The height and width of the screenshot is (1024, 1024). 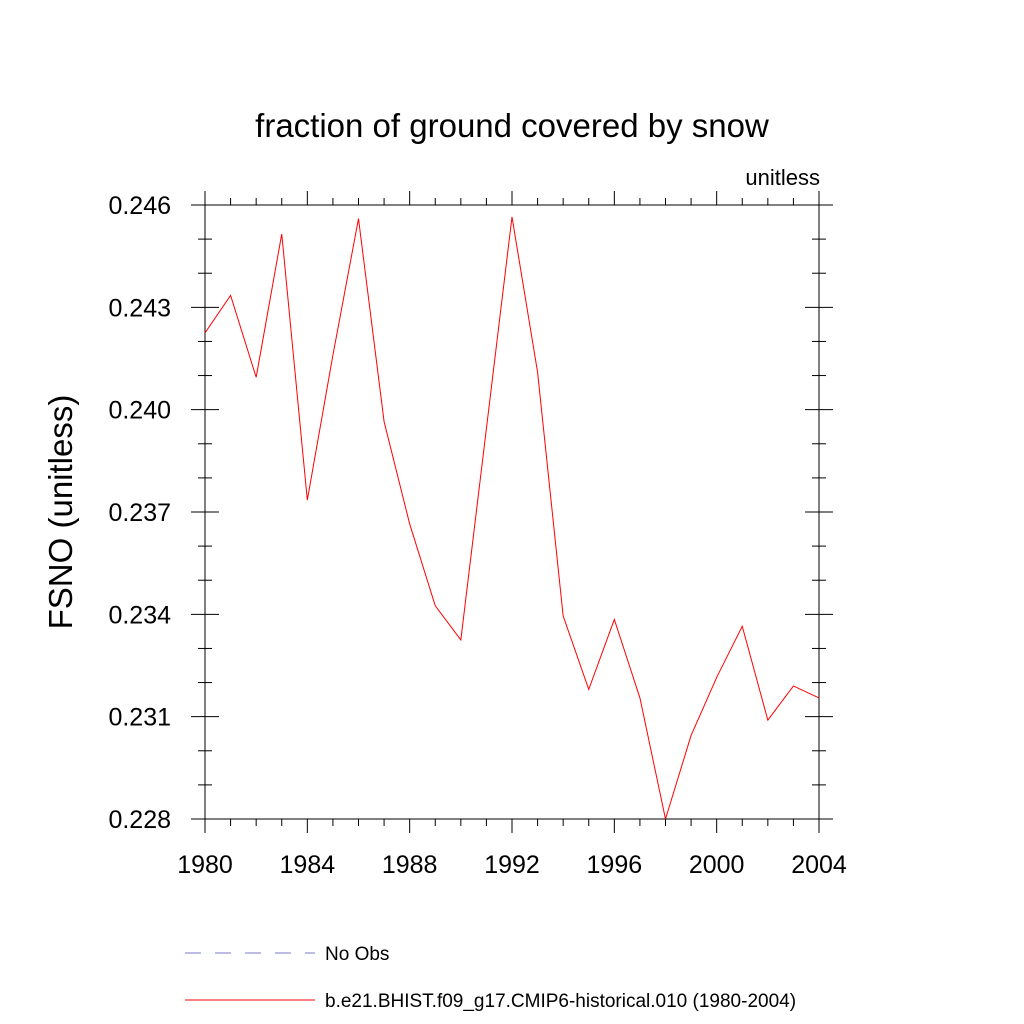 I want to click on y-tick-labels: 0.228 0.231 0.234 0.237 0.240 0.243 0.246, so click(x=139, y=513).